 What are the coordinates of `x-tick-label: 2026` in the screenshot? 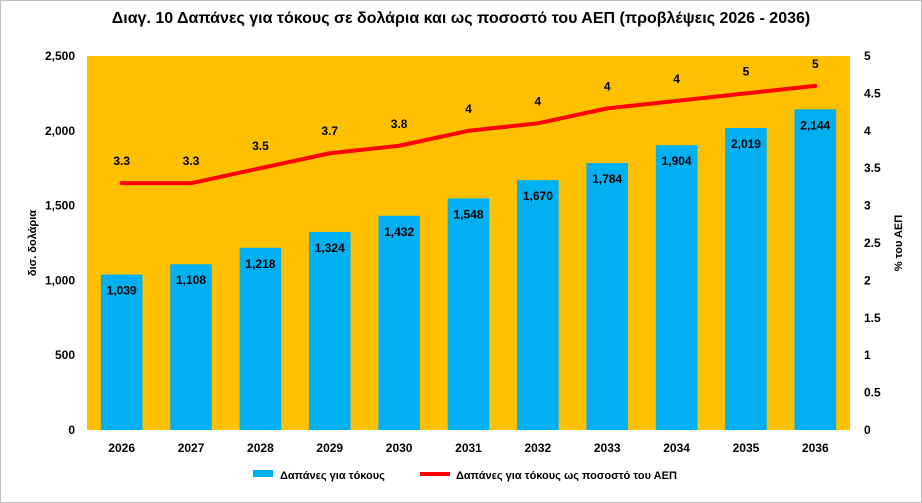 It's located at (121, 448).